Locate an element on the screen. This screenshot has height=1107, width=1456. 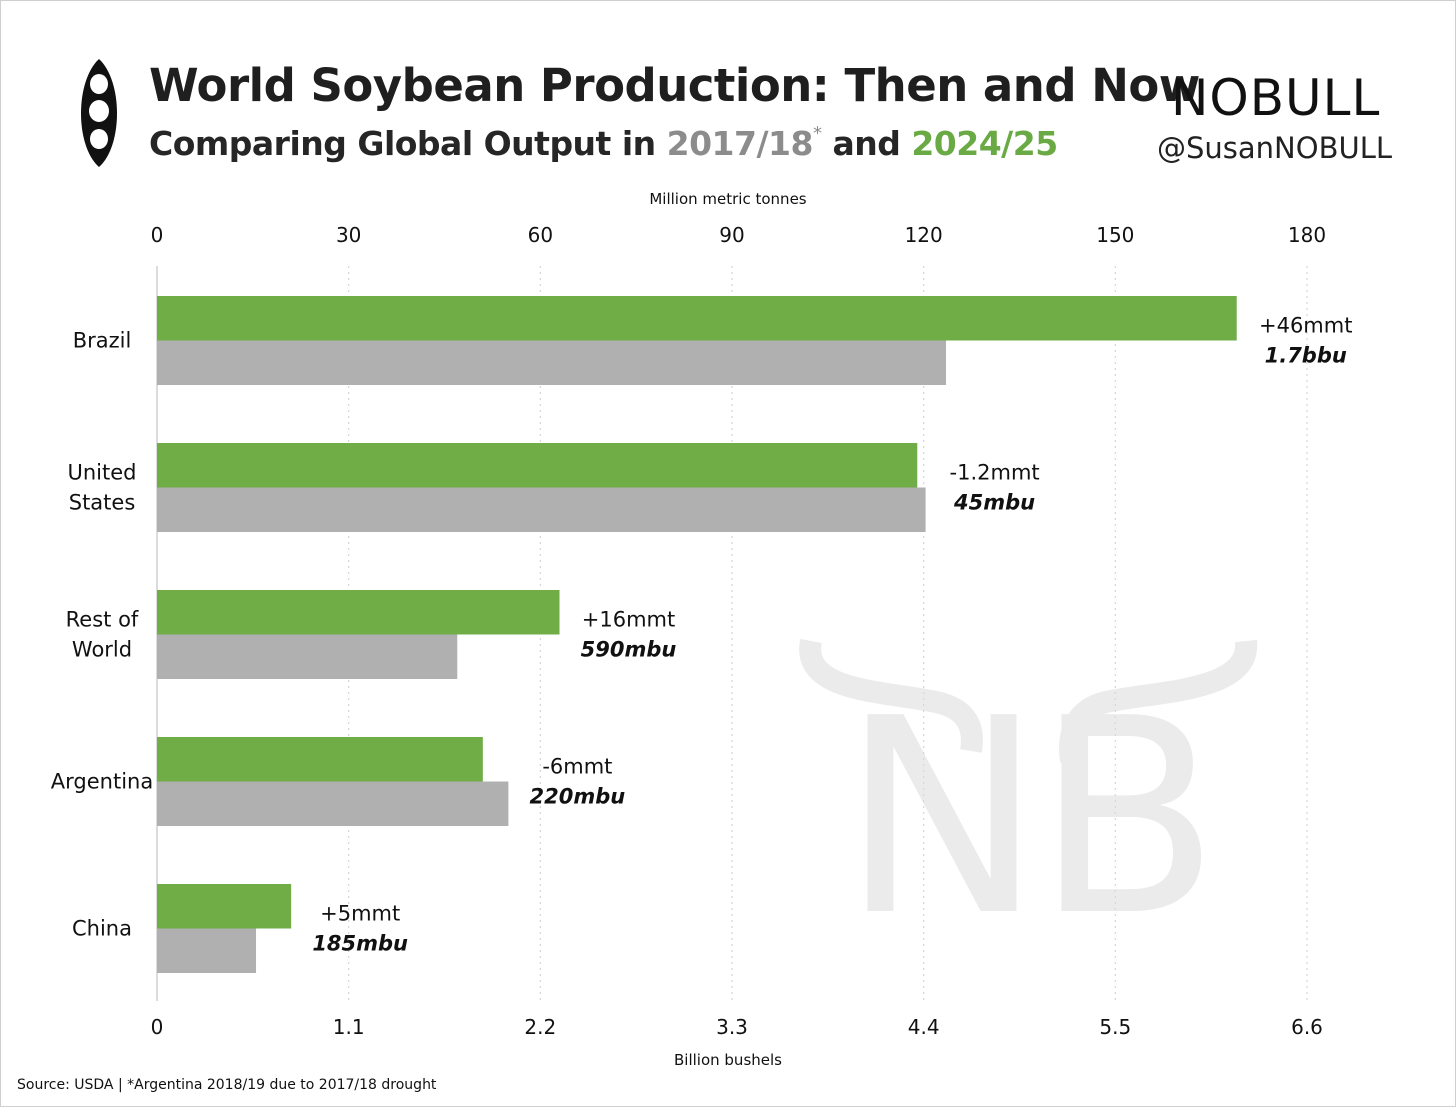
brand-logo: NOBULL is located at coordinates (1276, 98).